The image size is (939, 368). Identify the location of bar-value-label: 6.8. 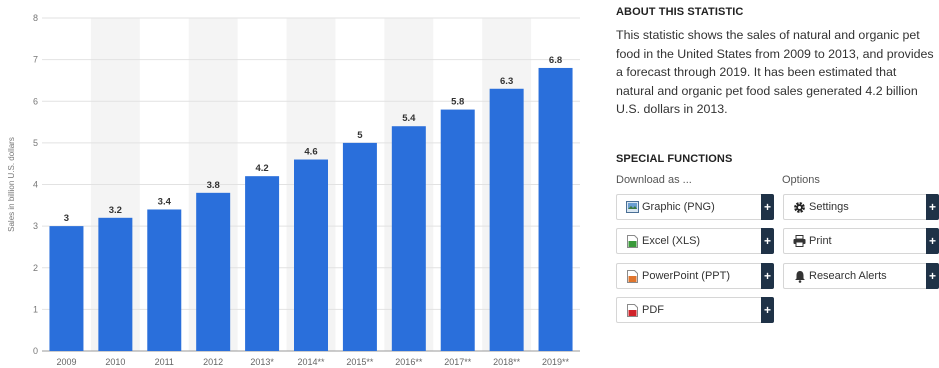
(555, 60).